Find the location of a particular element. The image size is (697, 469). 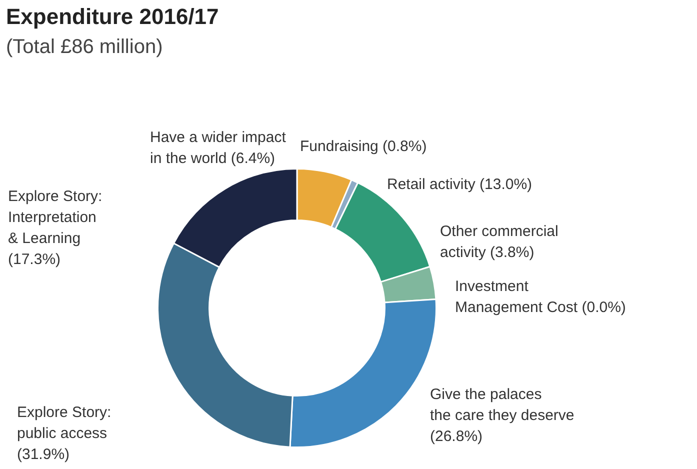

chart-title: Expenditure 2016/17 is located at coordinates (112, 17).